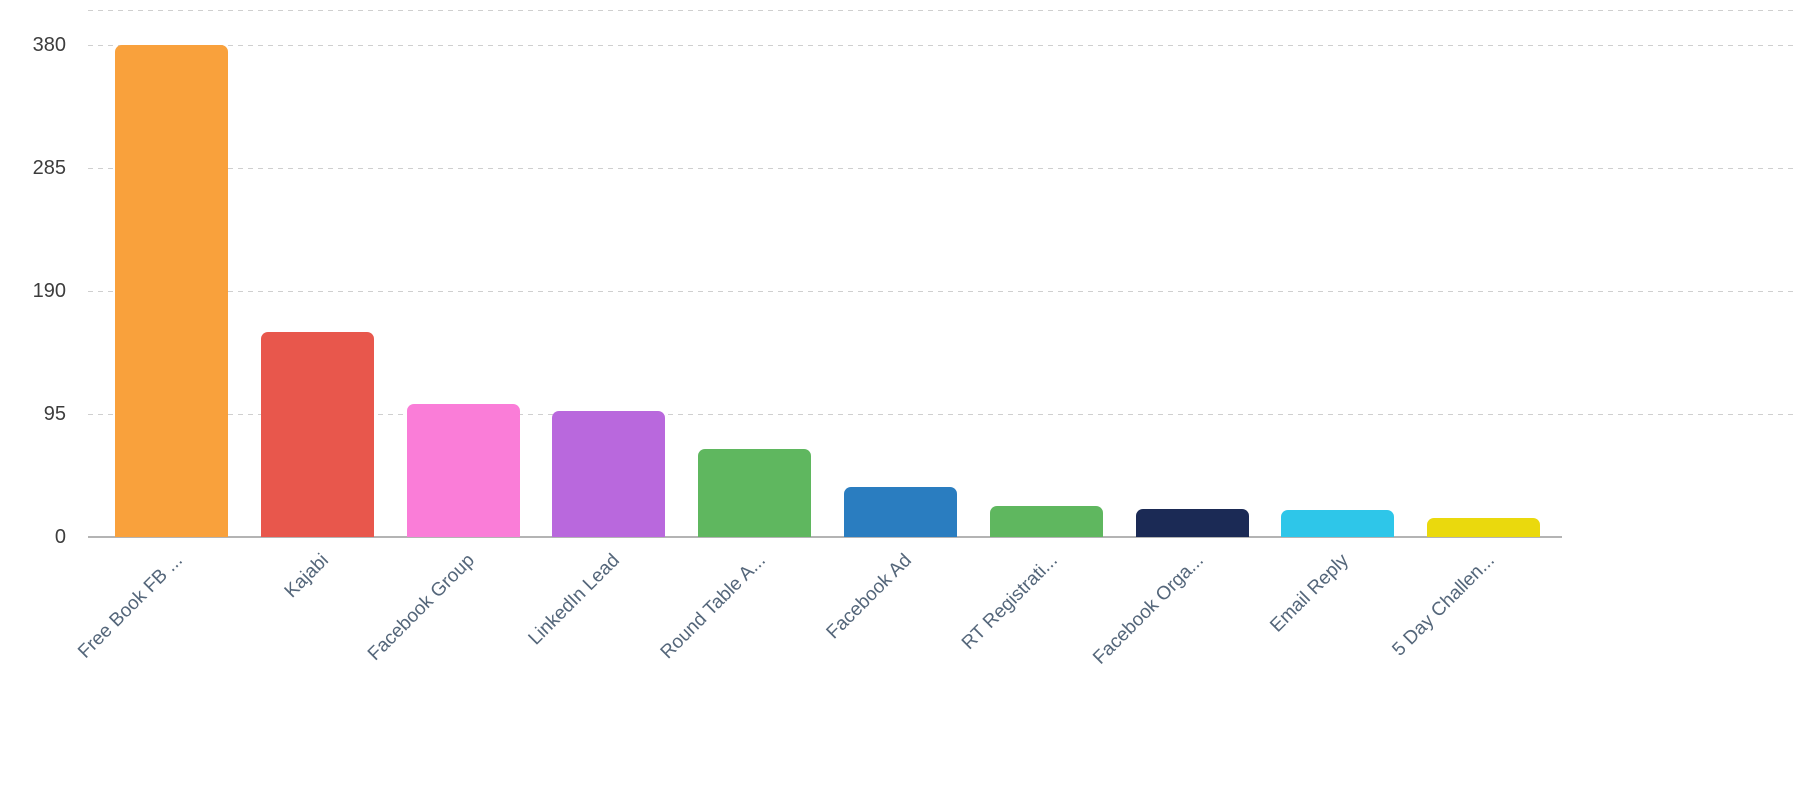 The height and width of the screenshot is (802, 1812). Describe the element at coordinates (60, 537) in the screenshot. I see `y-axis-tick-label: 0` at that location.